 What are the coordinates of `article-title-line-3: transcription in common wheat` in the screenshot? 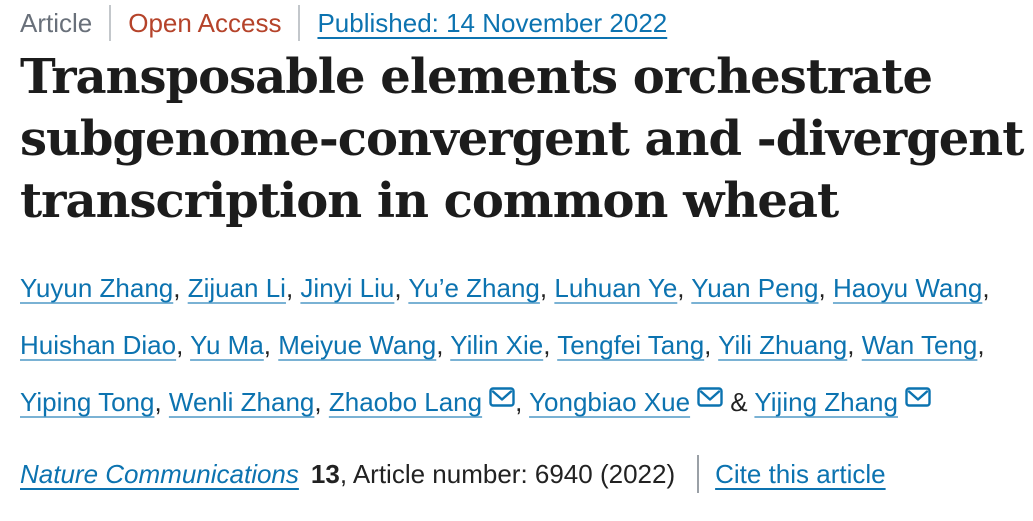 It's located at (429, 201).